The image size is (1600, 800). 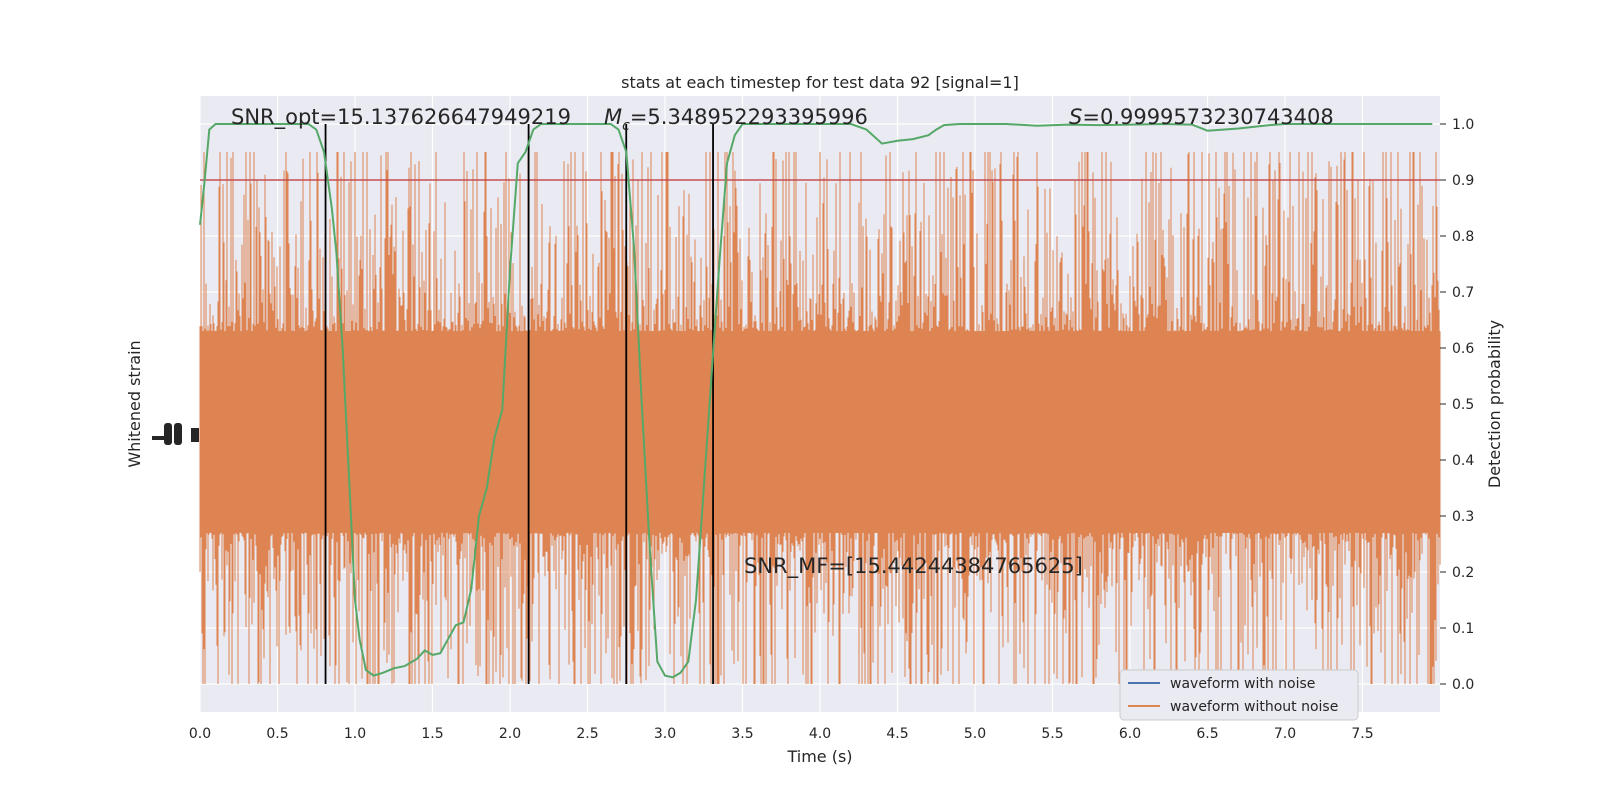 I want to click on mc-annotation: Mc=5.348952293395996, so click(x=736, y=119).